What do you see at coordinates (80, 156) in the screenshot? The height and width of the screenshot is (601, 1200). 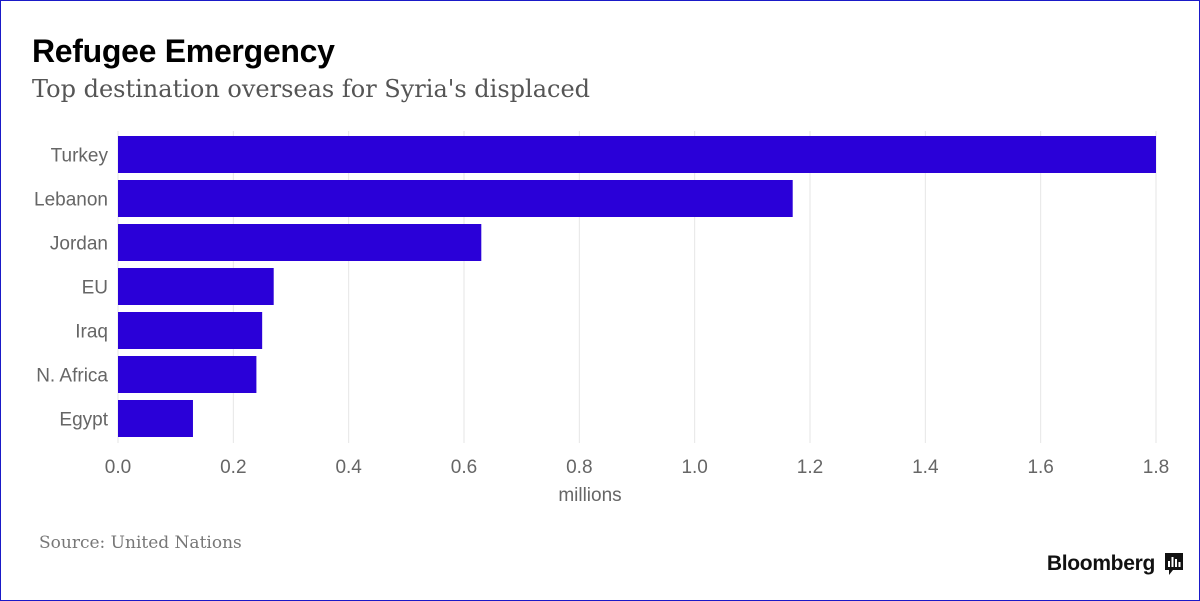 I see `category-label: Turkey` at bounding box center [80, 156].